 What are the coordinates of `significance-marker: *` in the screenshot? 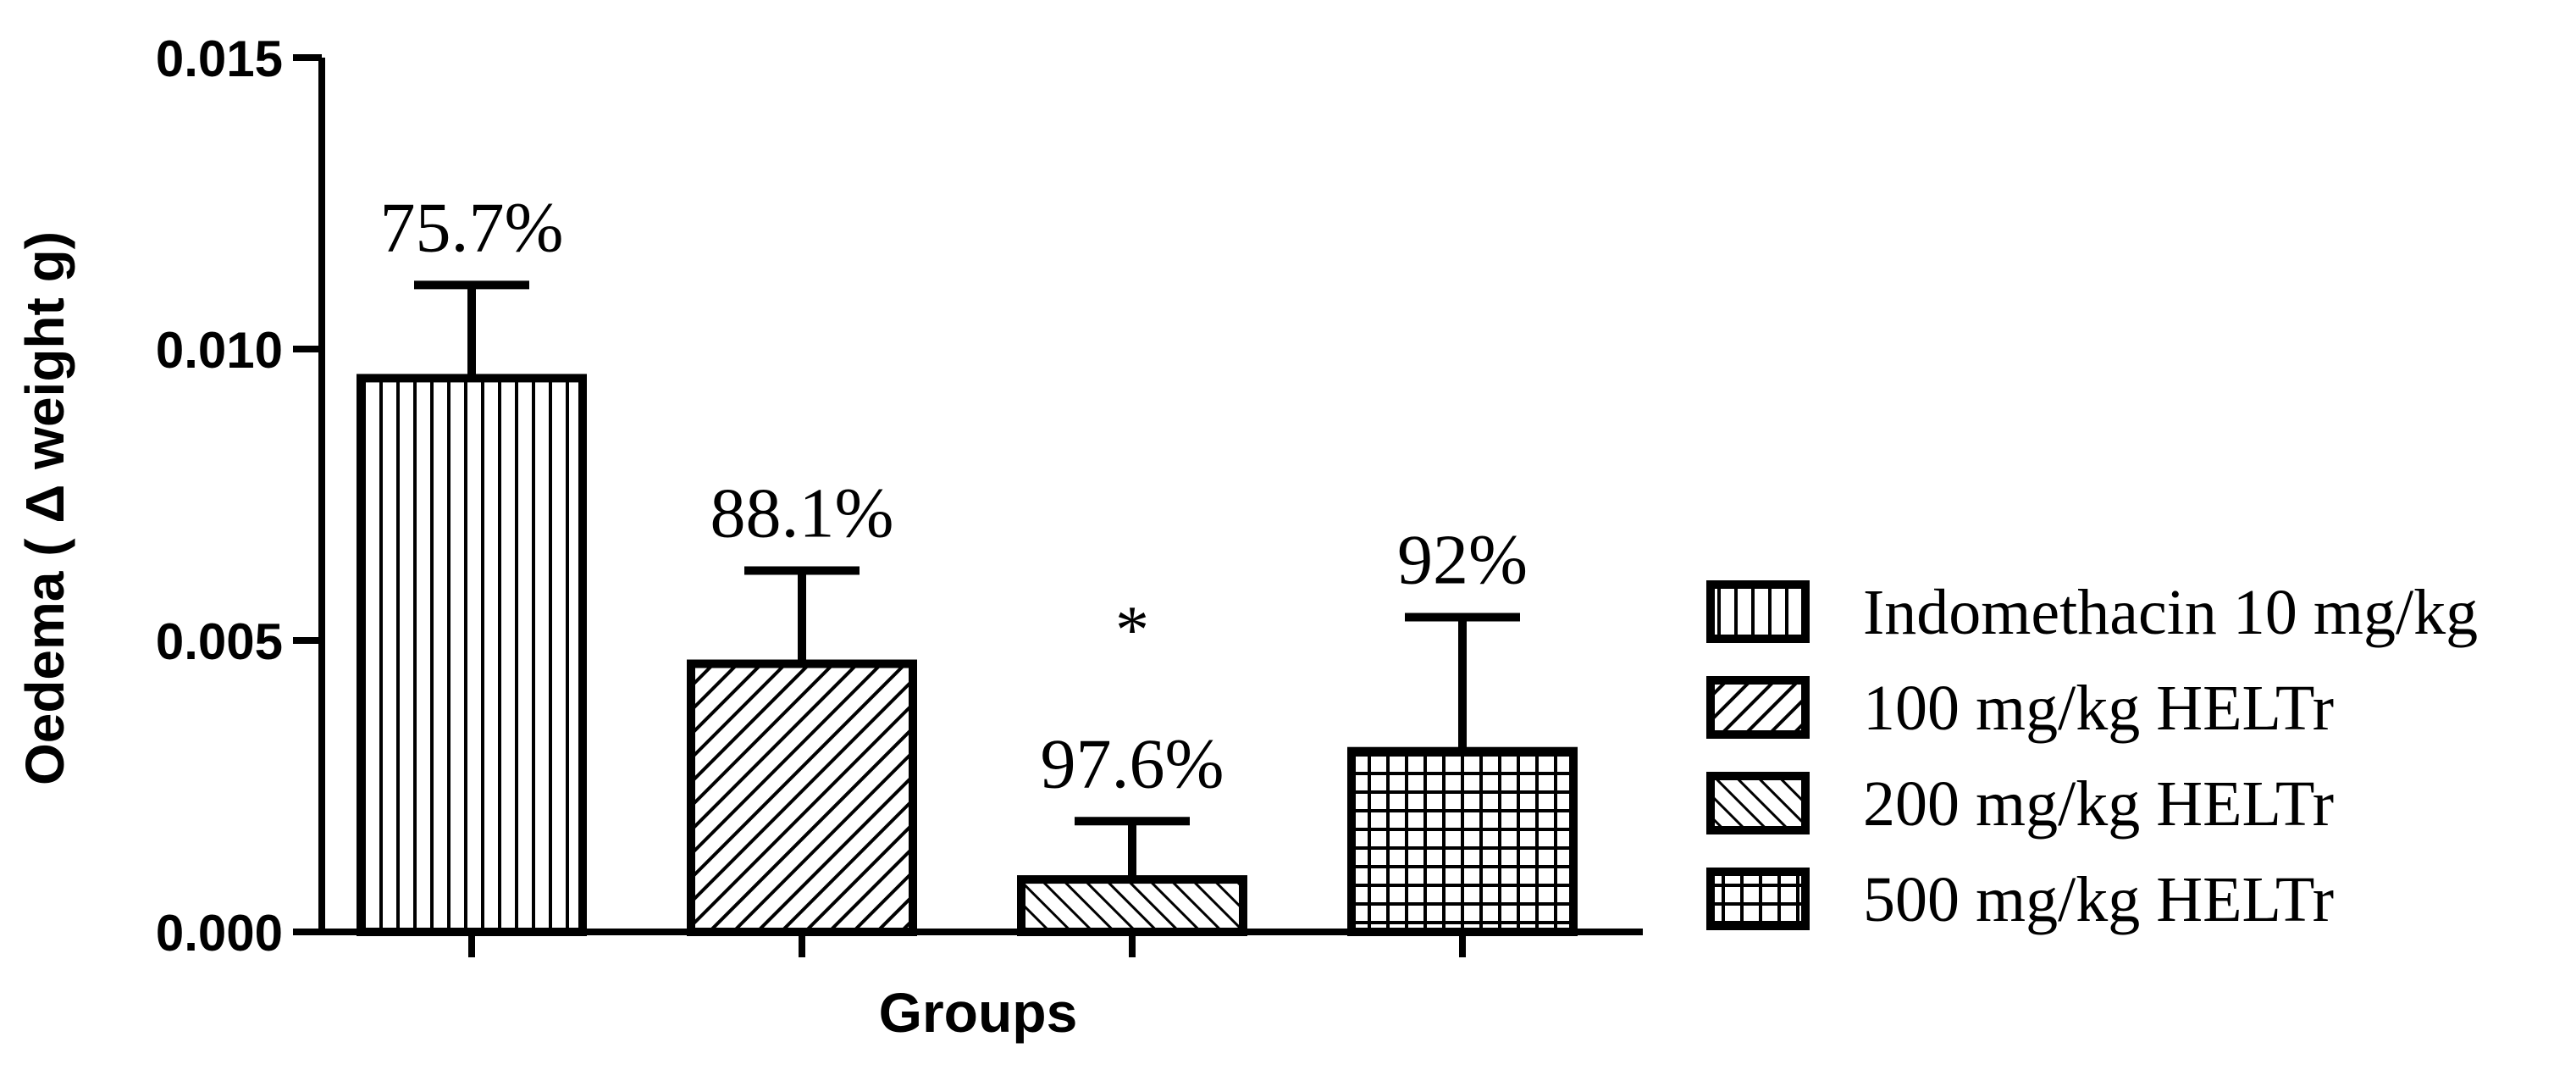 It's located at (1132, 630).